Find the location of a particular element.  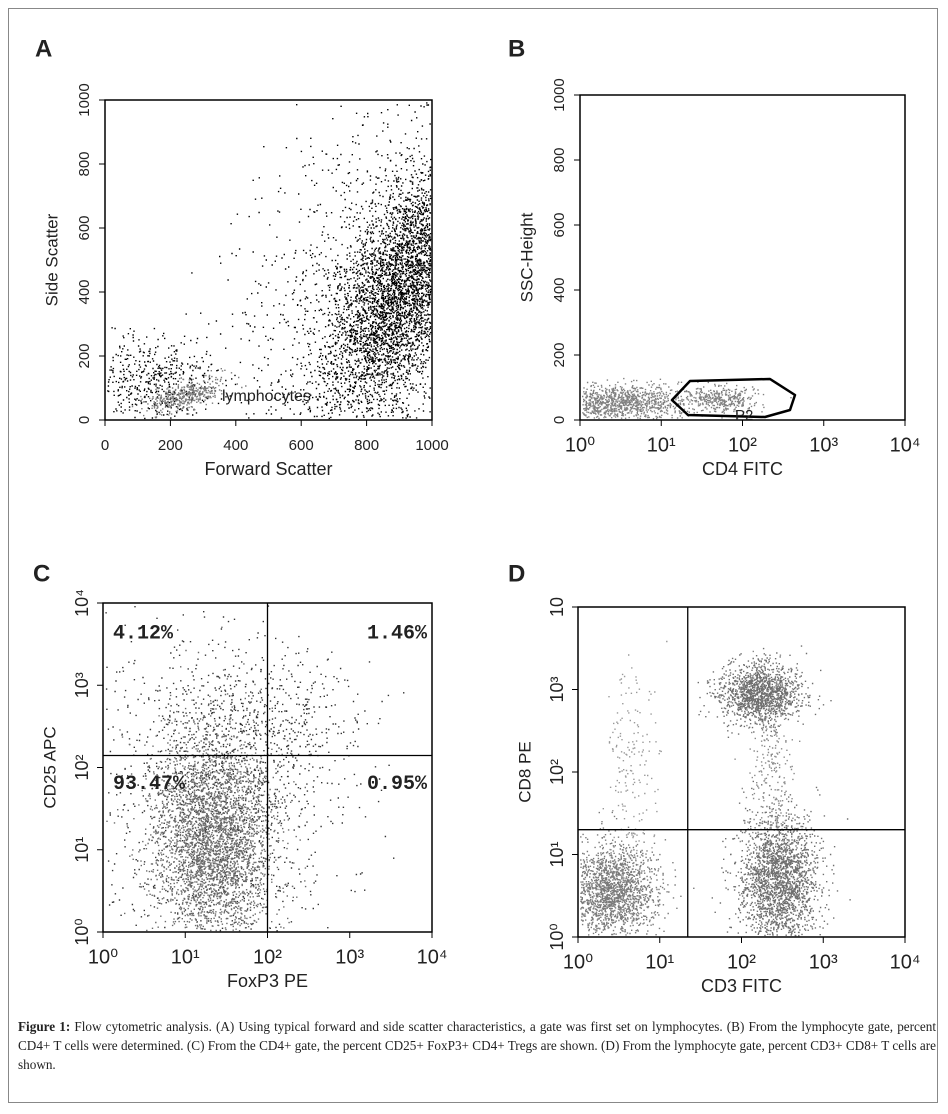

panel-label: C is located at coordinates (41, 573).